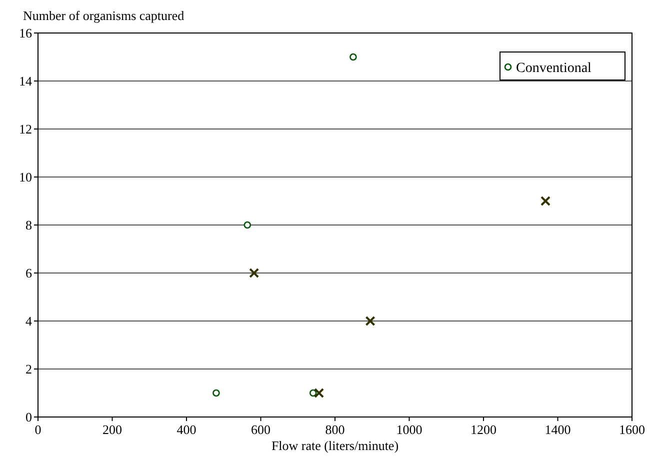  What do you see at coordinates (409, 429) in the screenshot?
I see `x-tick-label: 1000` at bounding box center [409, 429].